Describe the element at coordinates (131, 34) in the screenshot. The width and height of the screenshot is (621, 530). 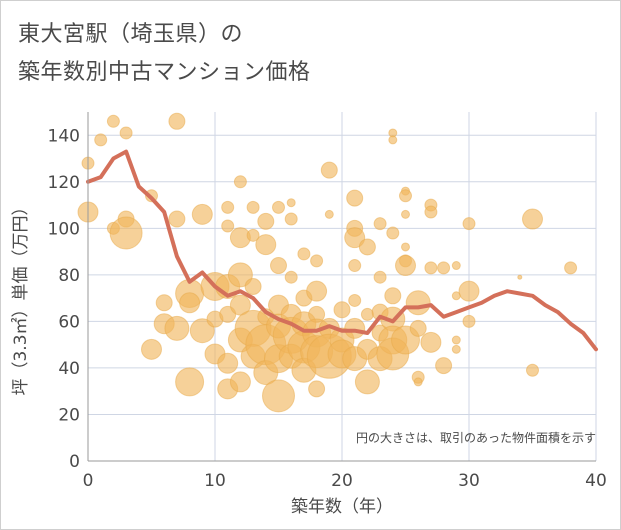
I see `chart-title-line-1: 東大宮駅（埼玉県）の` at that location.